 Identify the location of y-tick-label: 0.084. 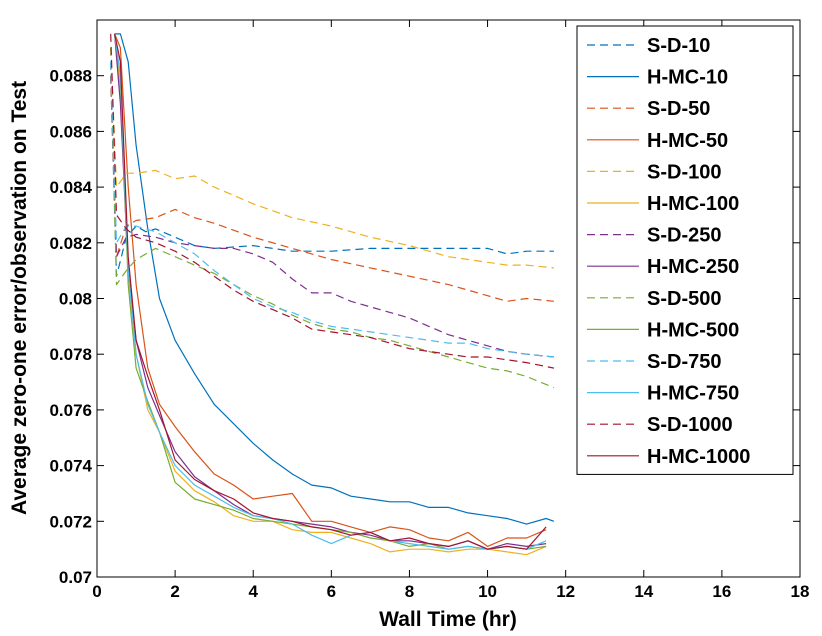
(70, 187).